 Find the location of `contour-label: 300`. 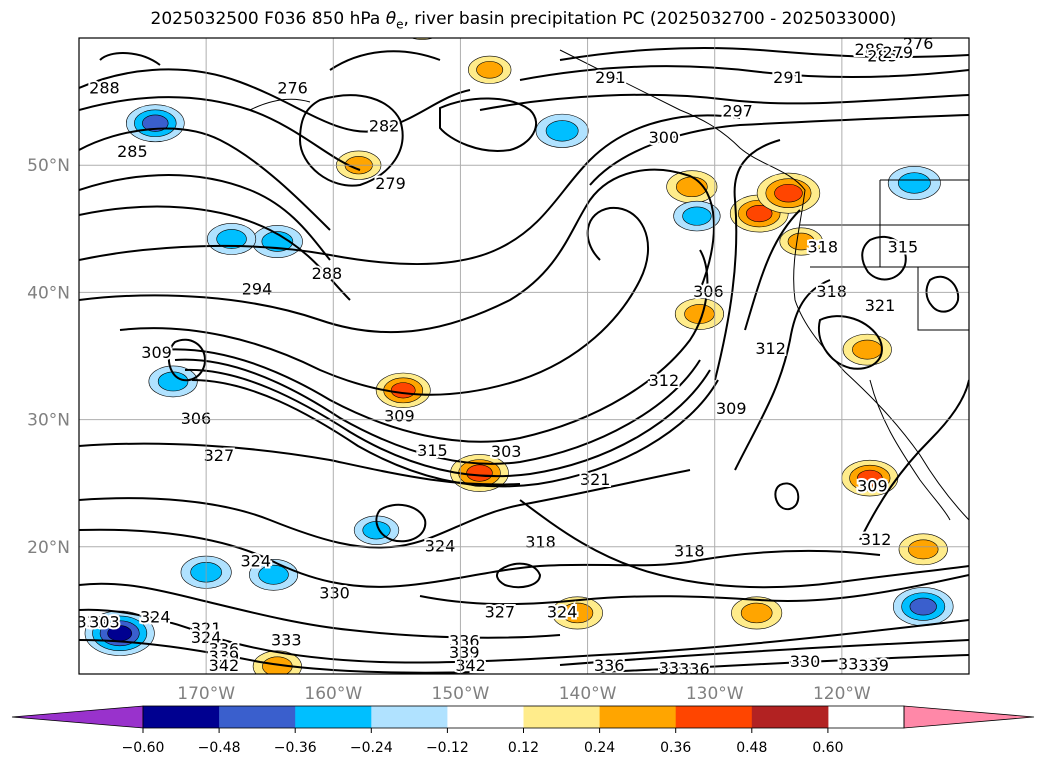

contour-label: 300 is located at coordinates (664, 137).